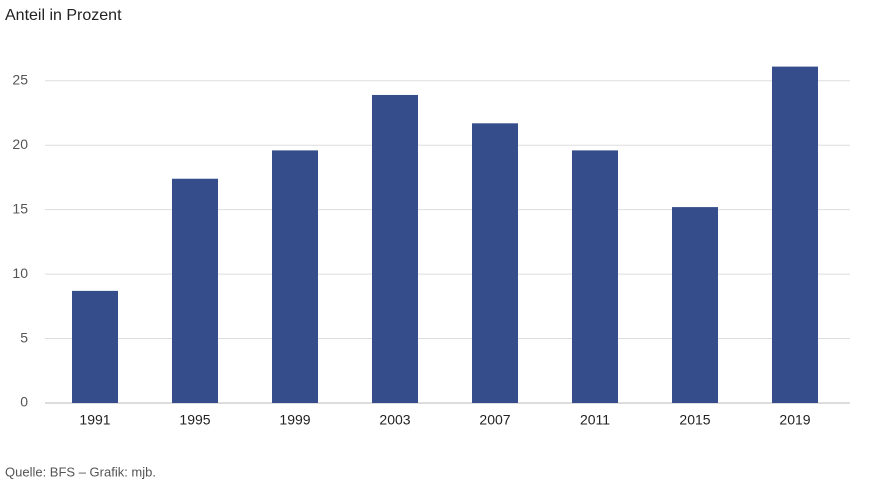 The width and height of the screenshot is (873, 490). I want to click on y-tick-label: 5, so click(24, 337).